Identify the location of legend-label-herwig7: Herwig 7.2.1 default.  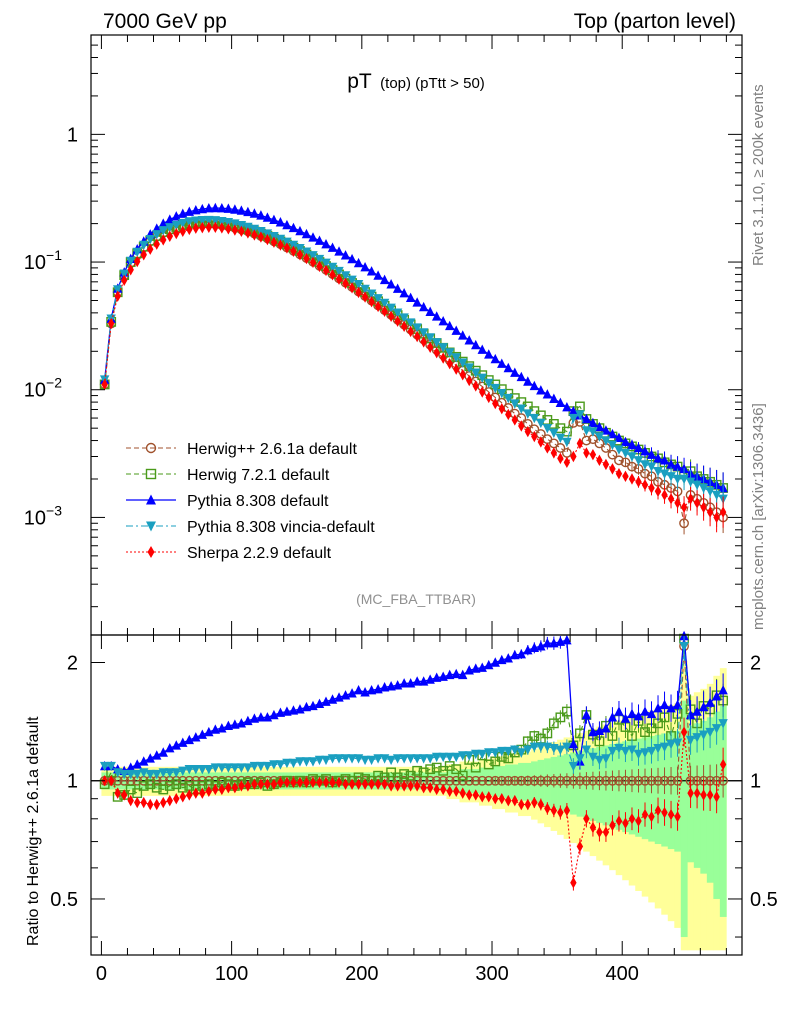
(258, 475).